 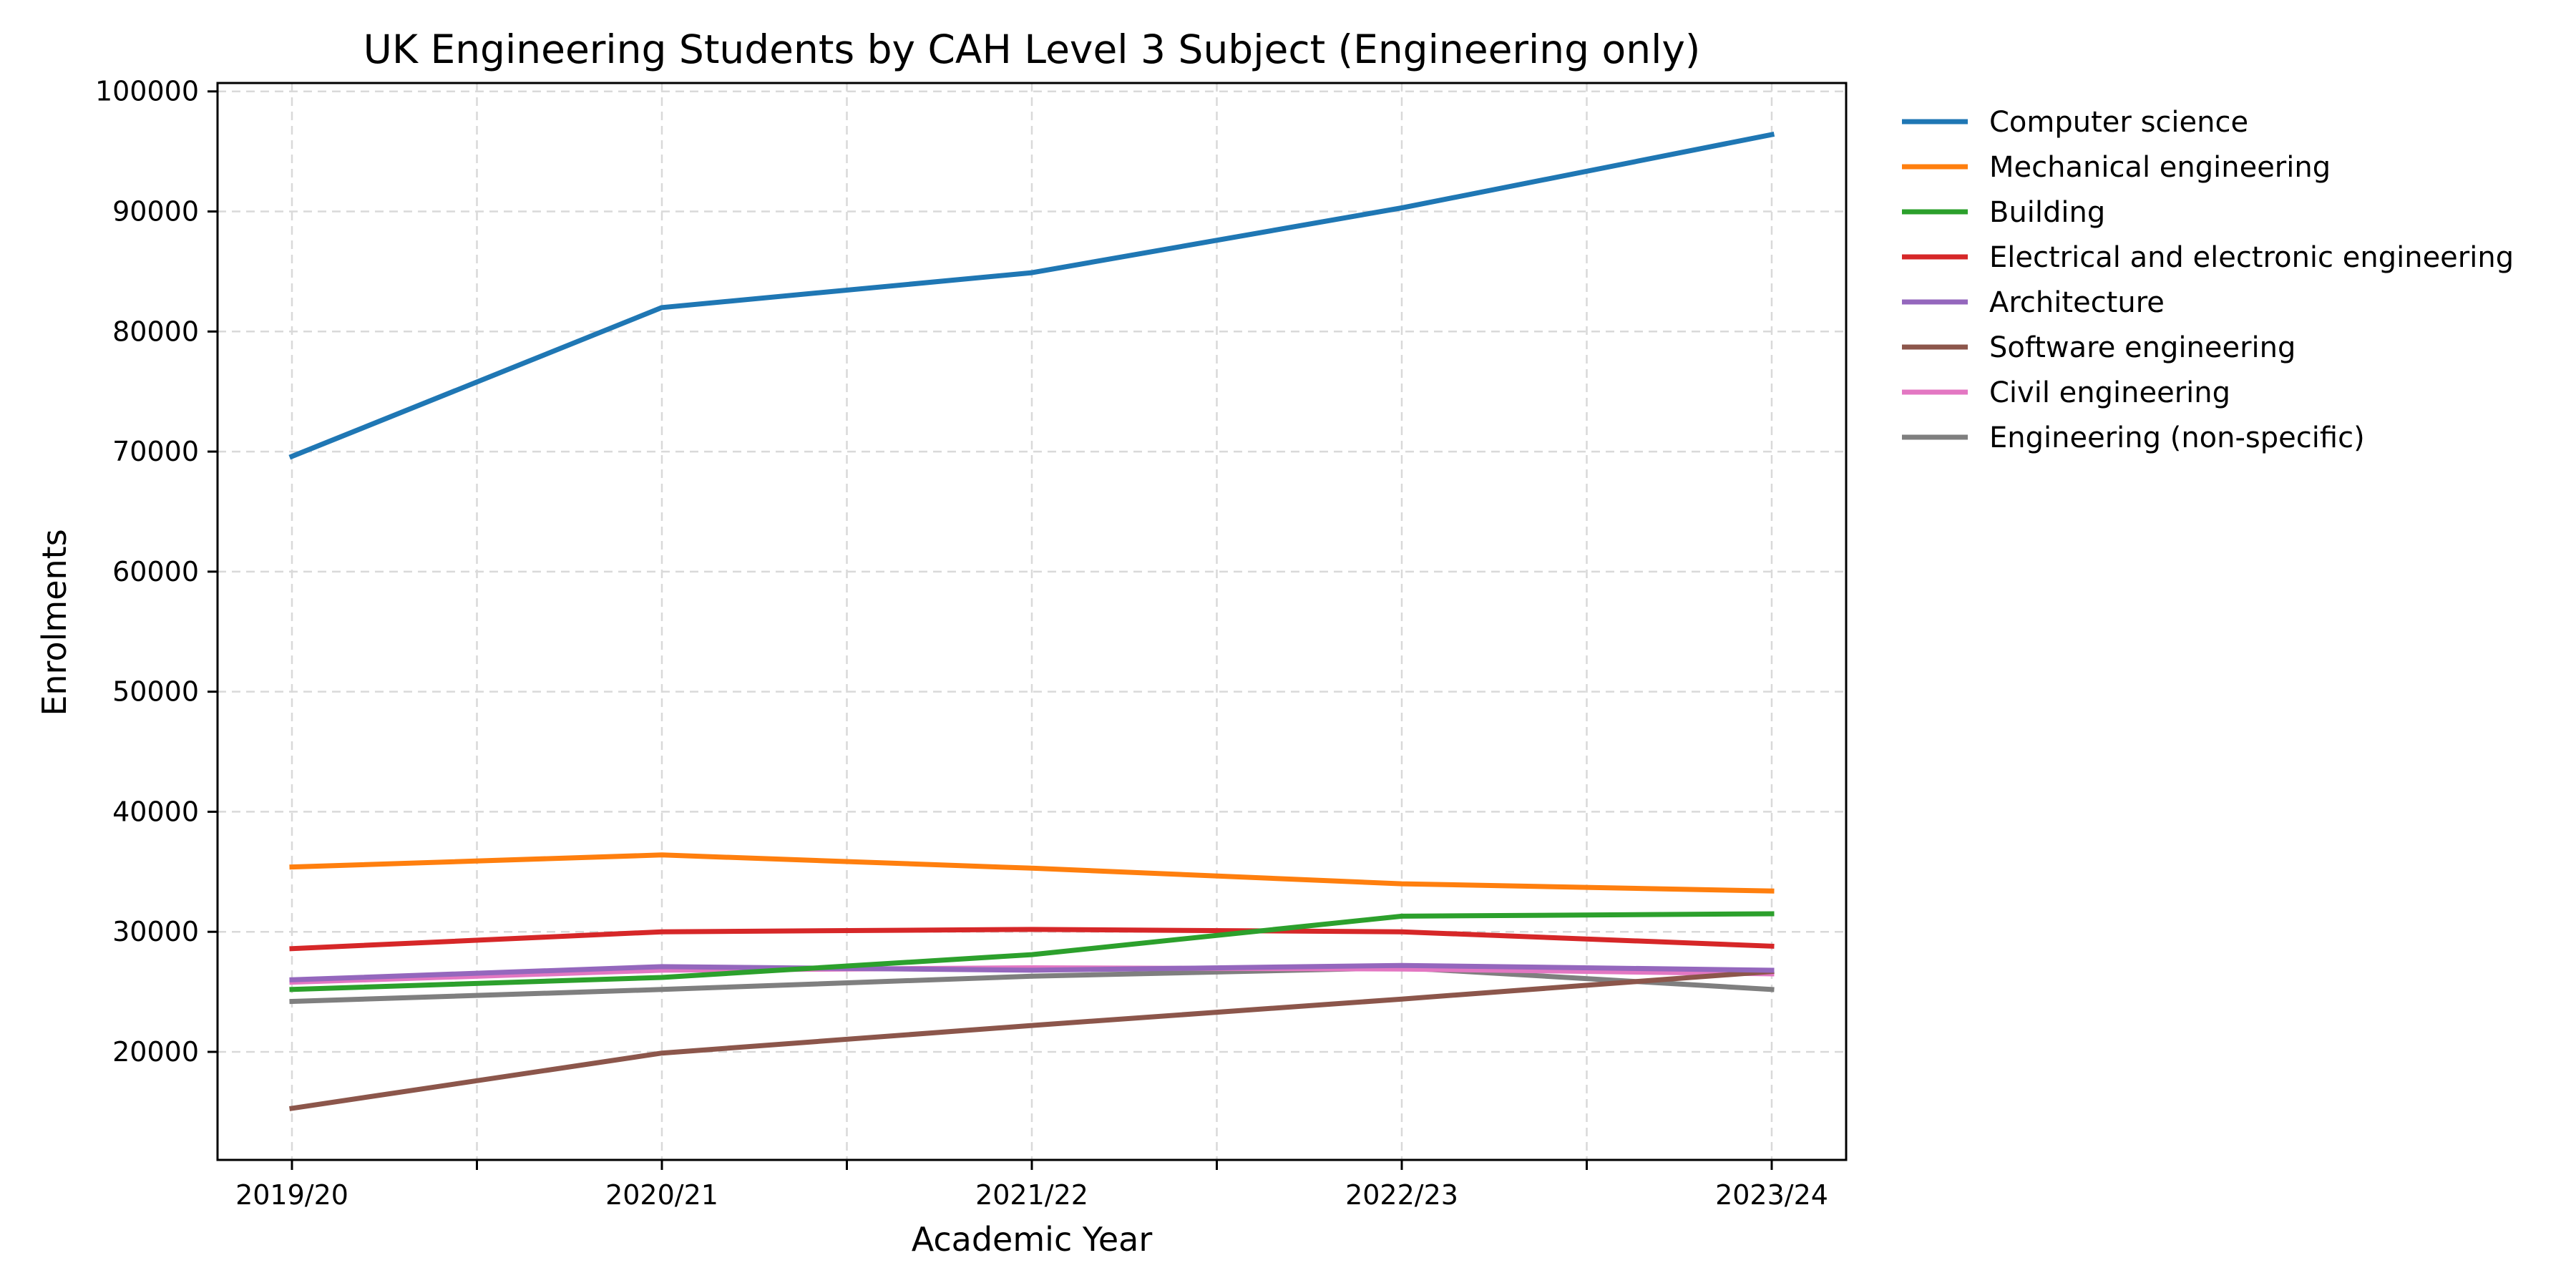 What do you see at coordinates (1032, 972) in the screenshot?
I see `series-line-architecture` at bounding box center [1032, 972].